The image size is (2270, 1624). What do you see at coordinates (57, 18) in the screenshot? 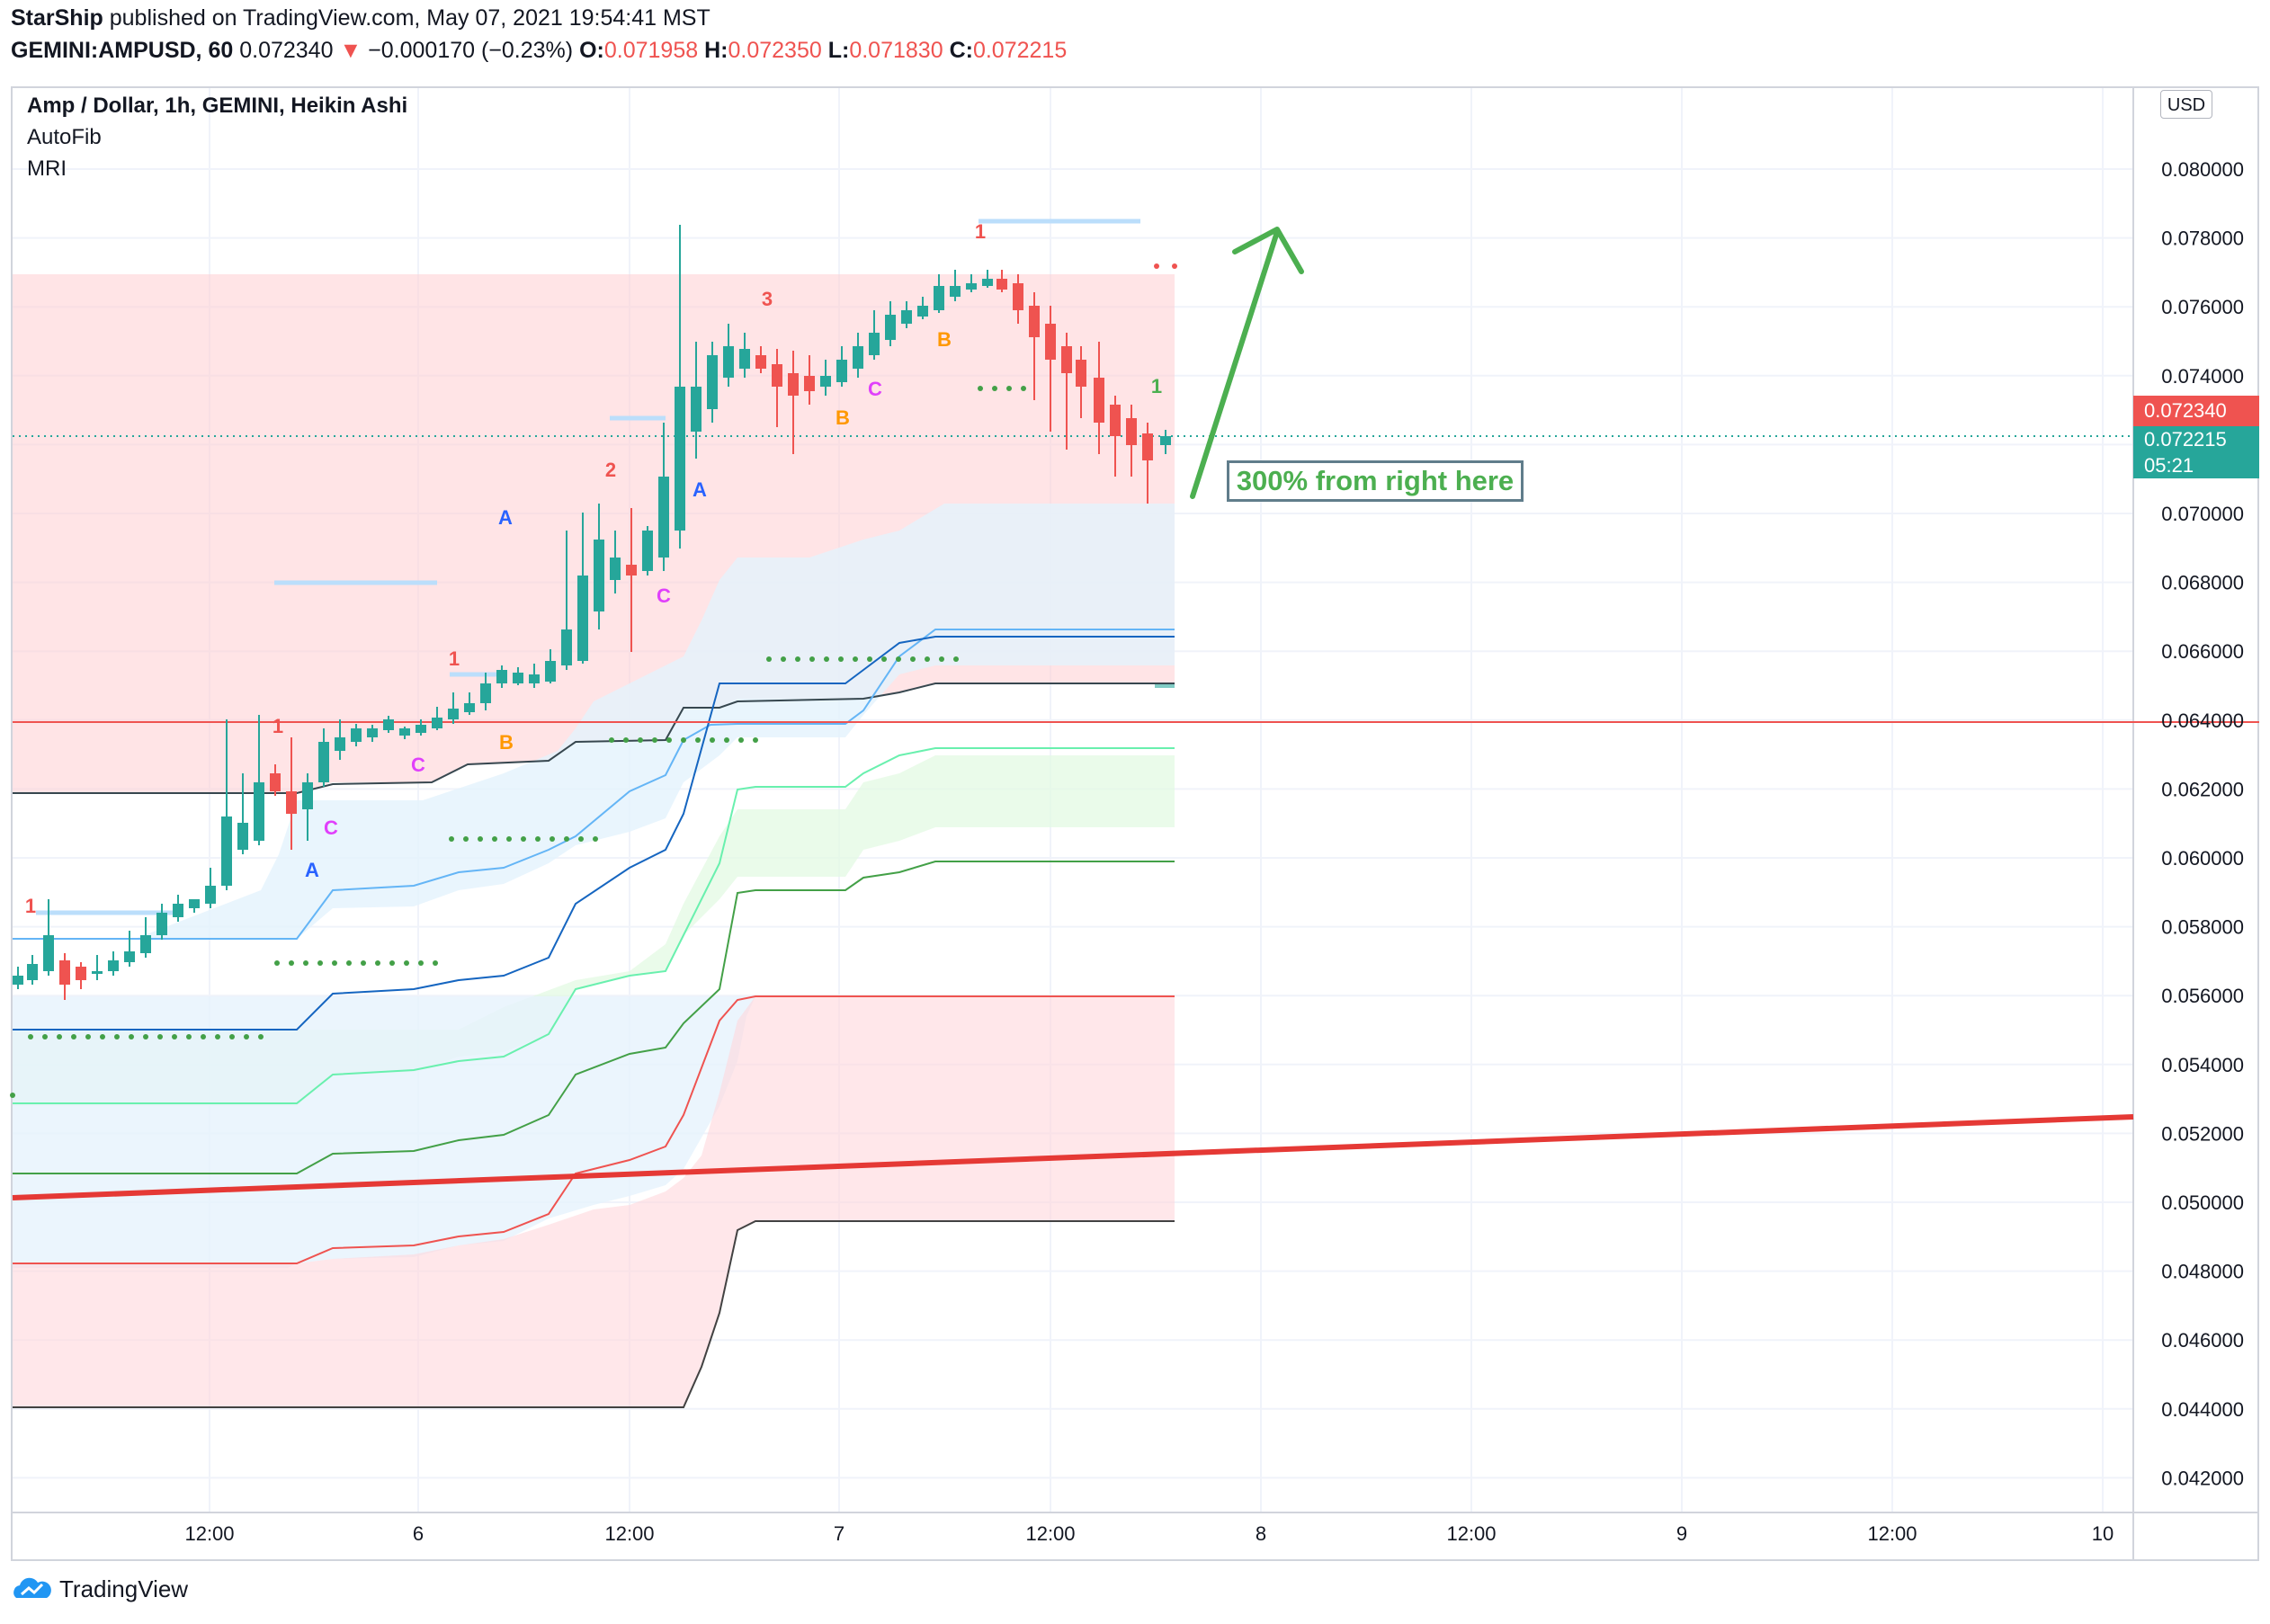
I see `author-name: StarShip` at bounding box center [57, 18].